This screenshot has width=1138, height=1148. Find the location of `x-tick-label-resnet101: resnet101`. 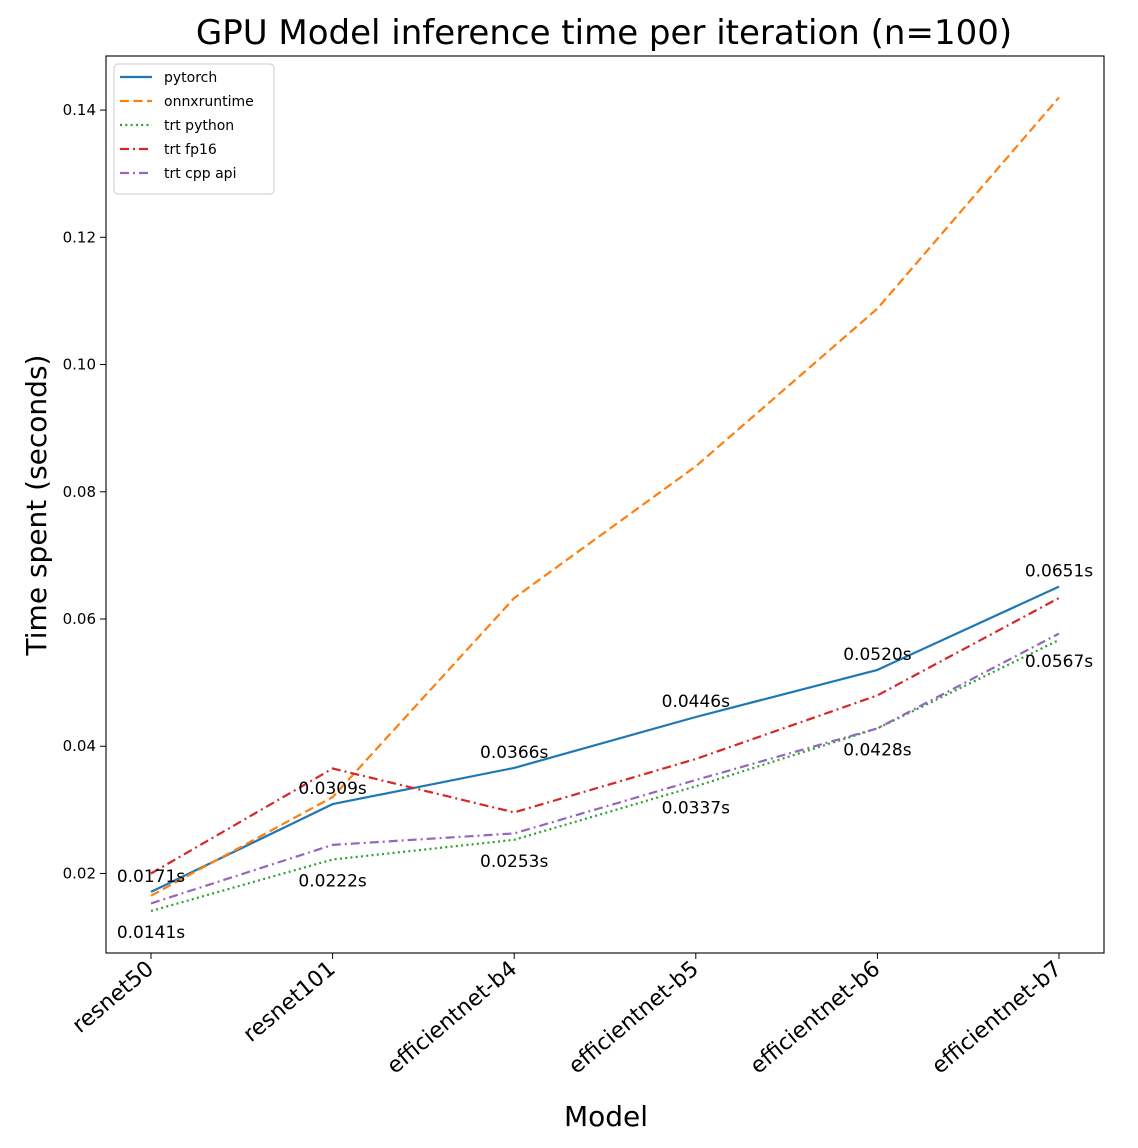

x-tick-label-resnet101: resnet101 is located at coordinates (290, 1001).